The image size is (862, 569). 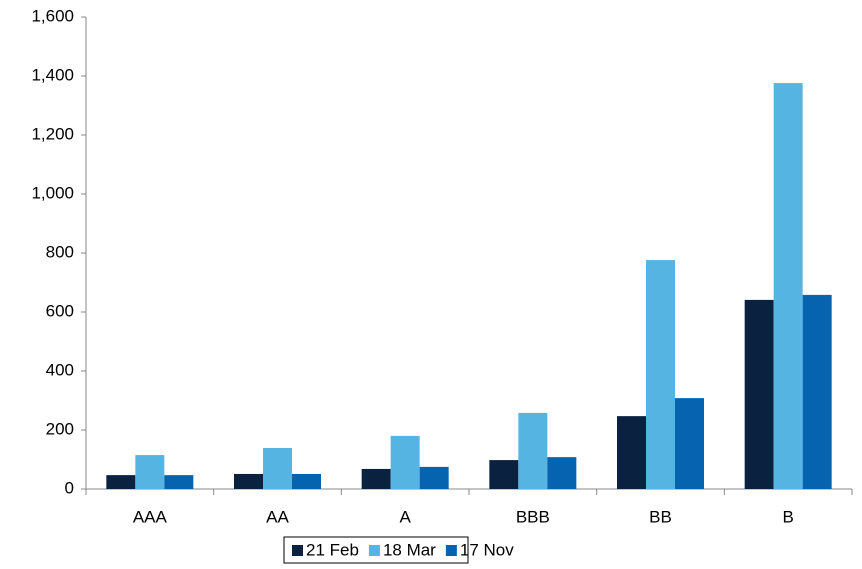 I want to click on y-tick-label: 200, so click(x=60, y=428).